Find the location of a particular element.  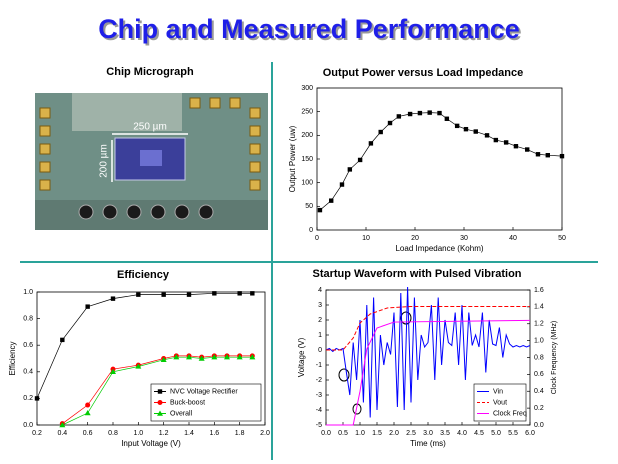

pads is located at coordinates (150, 144).